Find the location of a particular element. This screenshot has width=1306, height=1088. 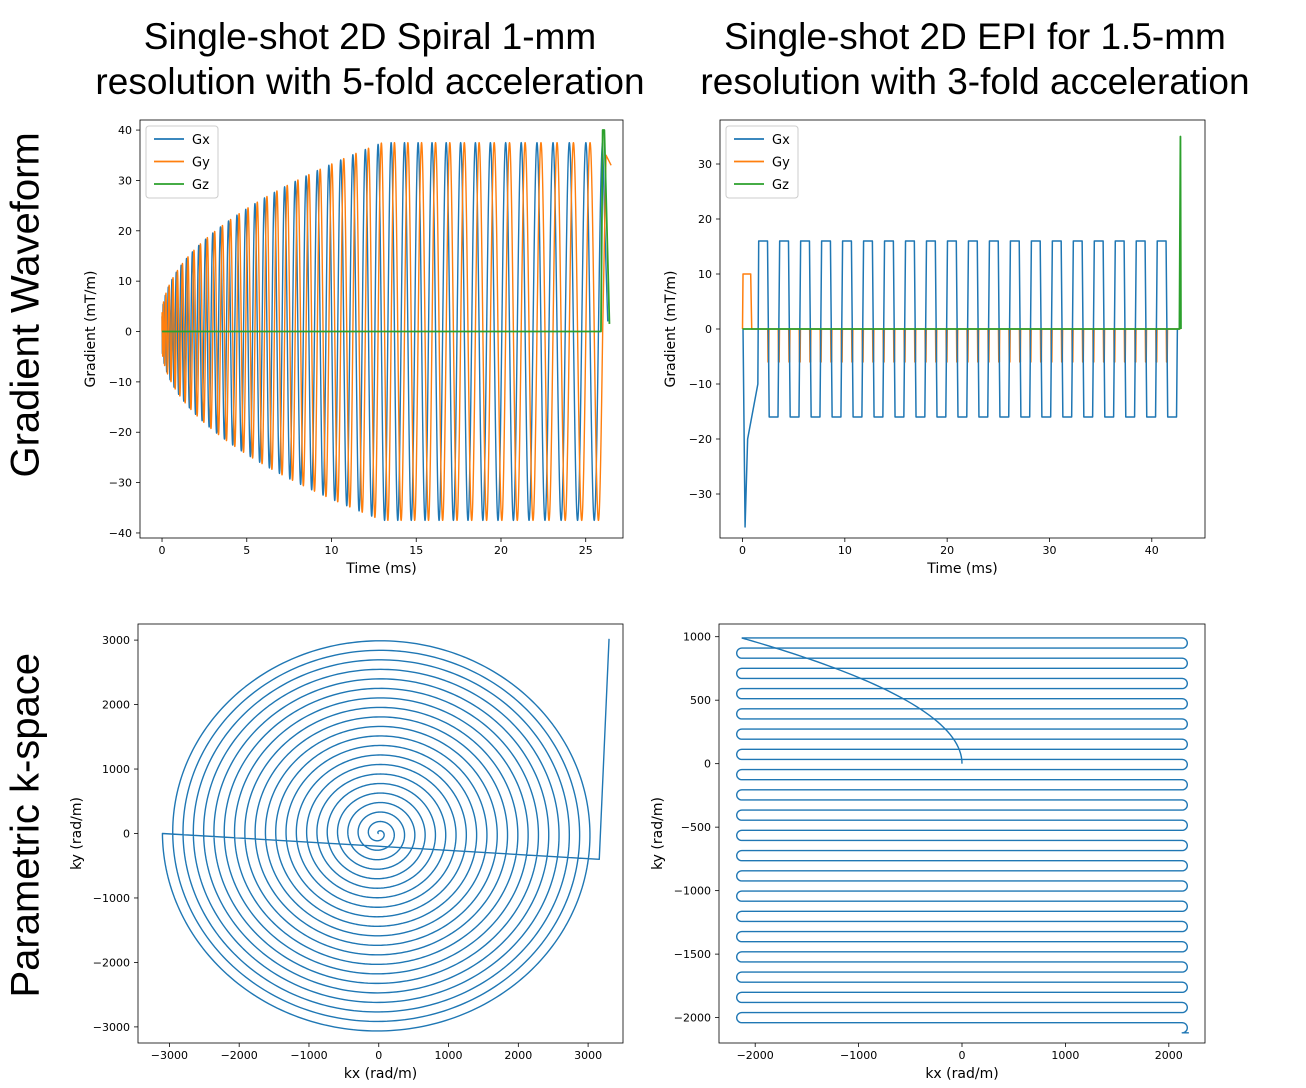

x-tick-label: −3000 is located at coordinates (169, 1055).